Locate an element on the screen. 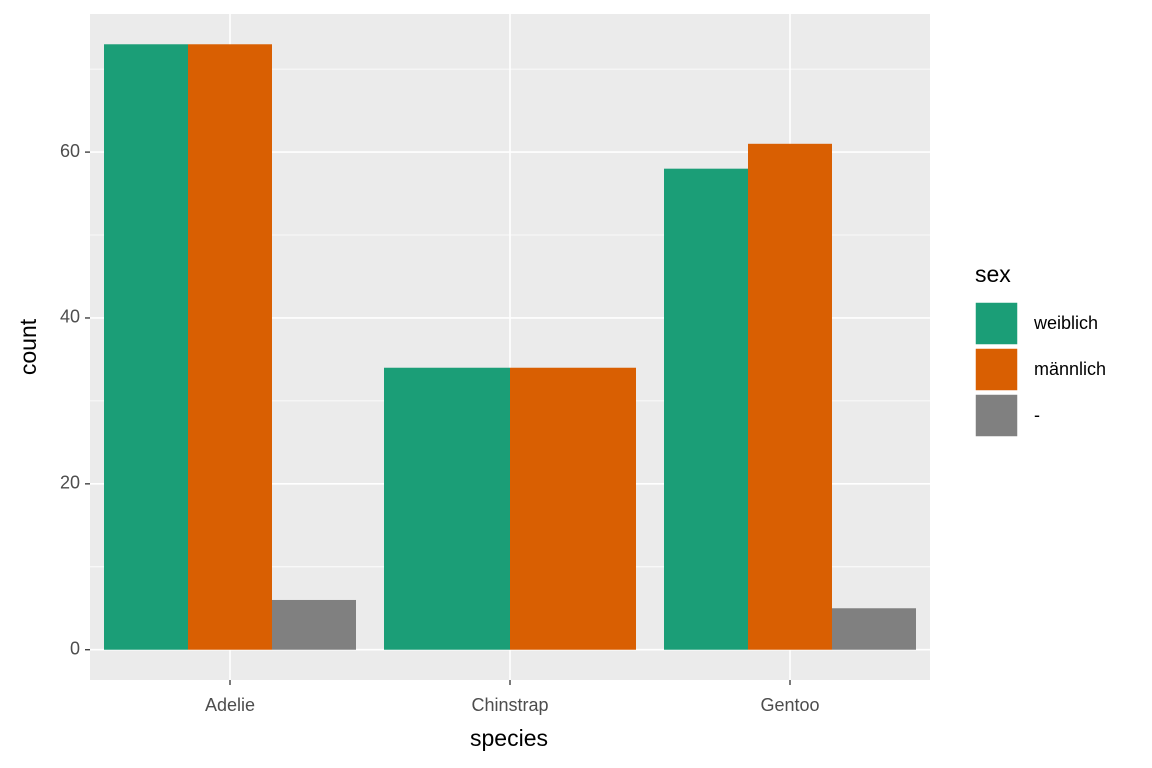  x-tick-label: Chinstrap is located at coordinates (509, 705).